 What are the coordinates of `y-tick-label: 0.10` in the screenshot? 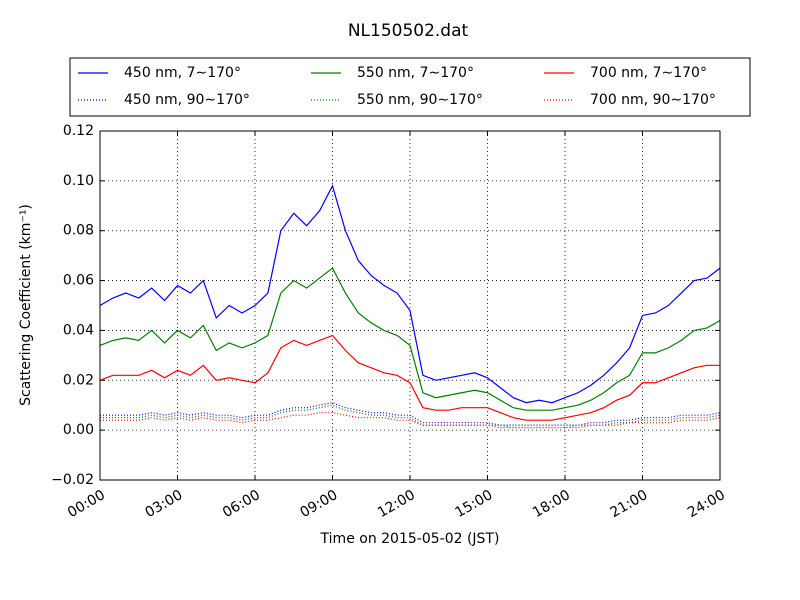 It's located at (78, 181).